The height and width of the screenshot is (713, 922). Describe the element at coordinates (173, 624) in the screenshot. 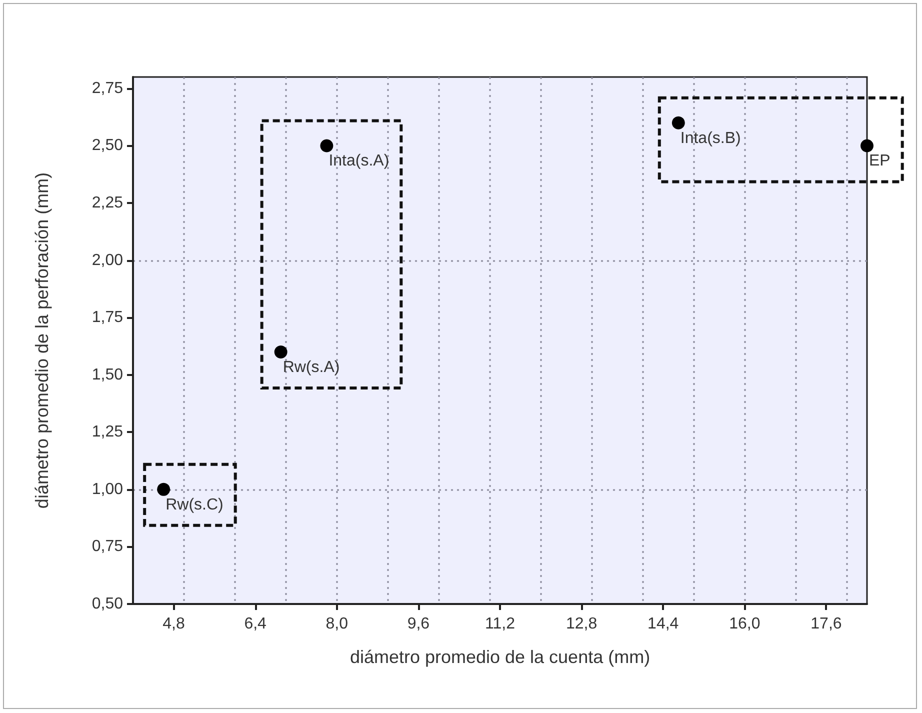

I see `x-tick-label: 4,8` at that location.